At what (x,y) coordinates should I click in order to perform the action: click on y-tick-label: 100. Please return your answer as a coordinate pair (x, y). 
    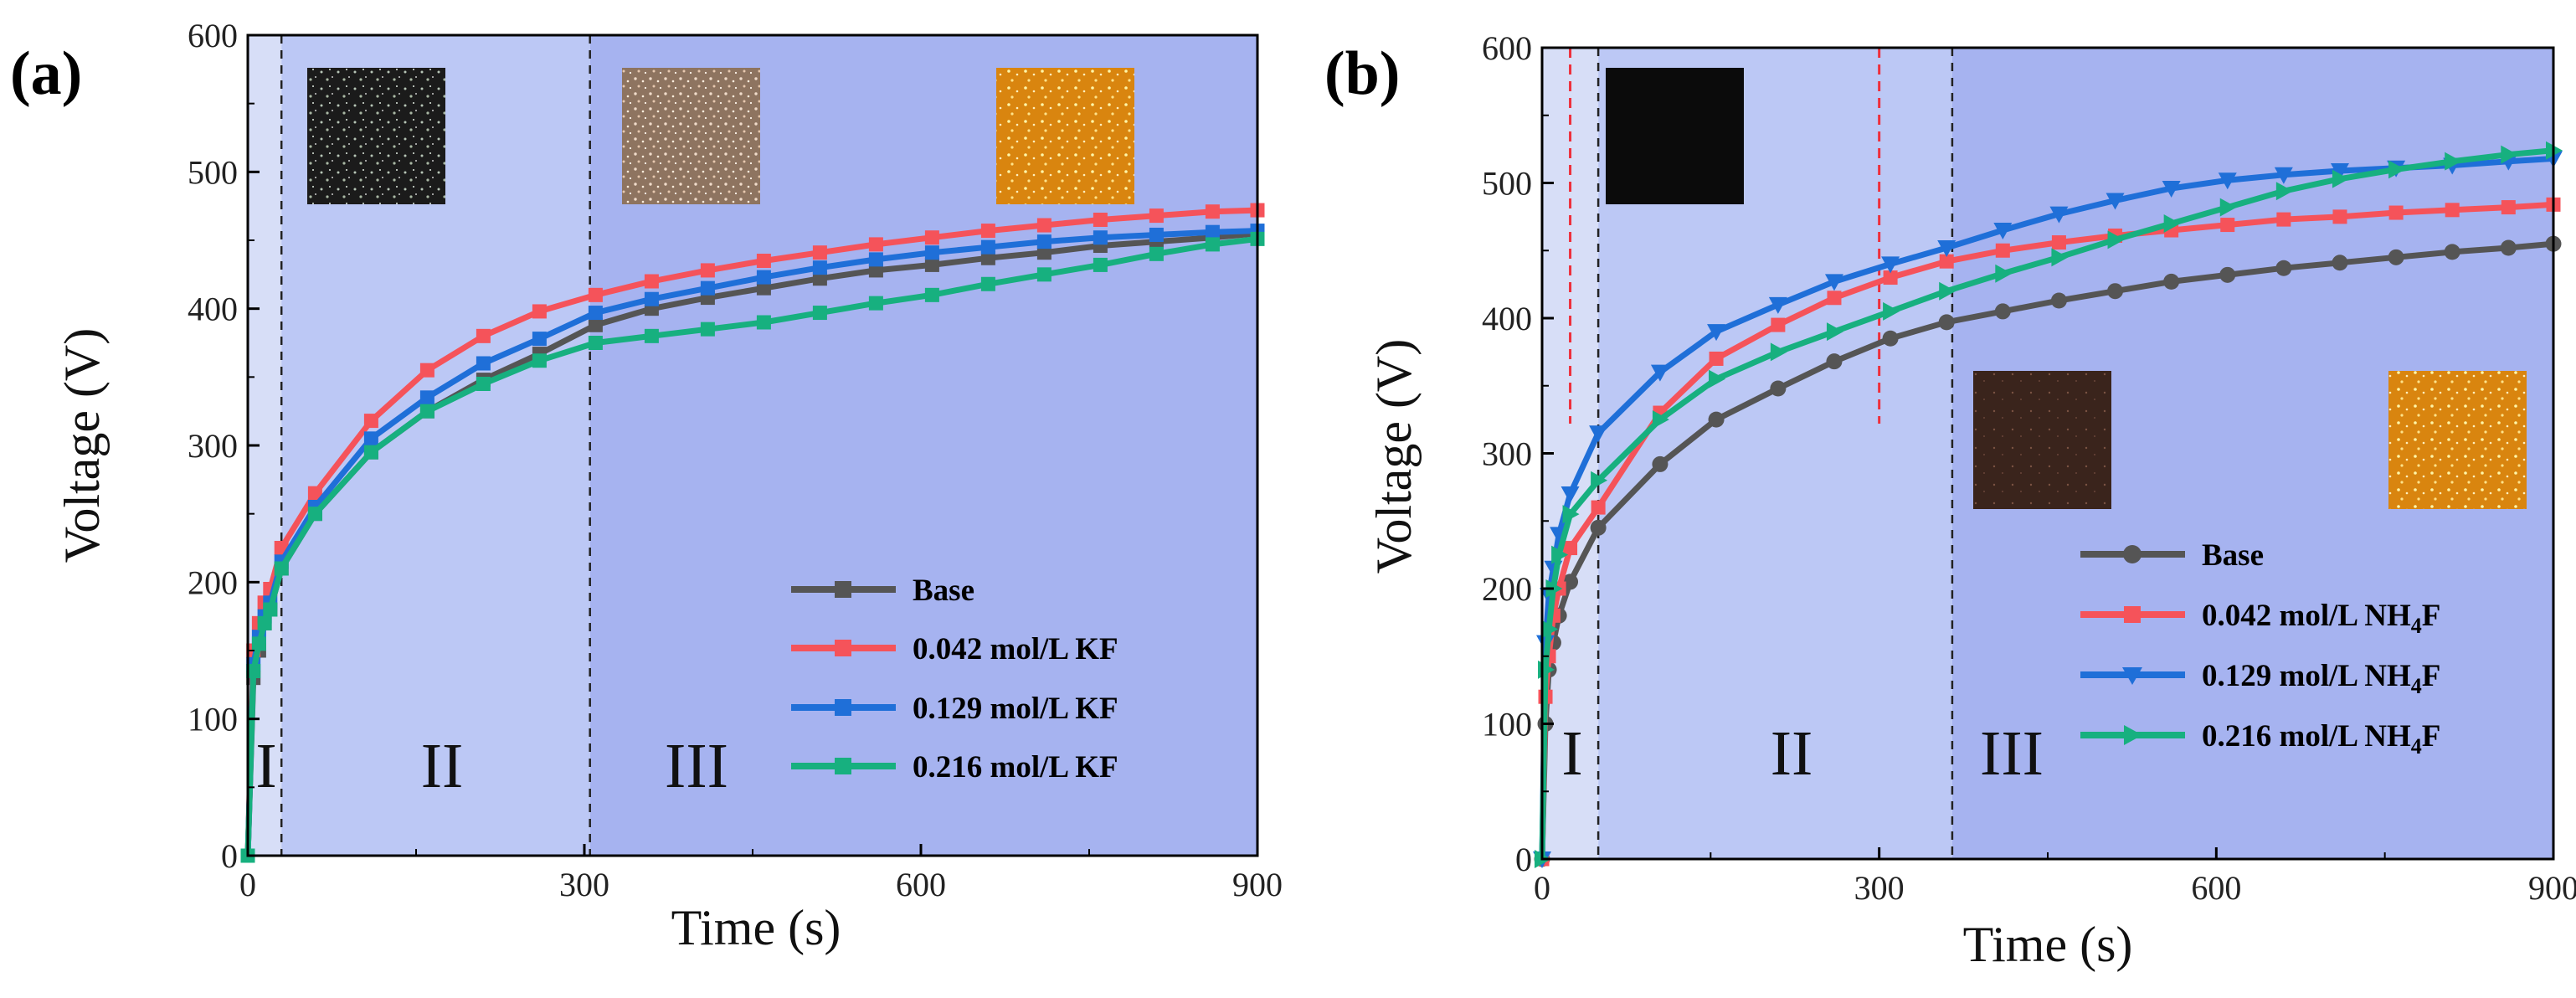
    Looking at the image, I should click on (213, 719).